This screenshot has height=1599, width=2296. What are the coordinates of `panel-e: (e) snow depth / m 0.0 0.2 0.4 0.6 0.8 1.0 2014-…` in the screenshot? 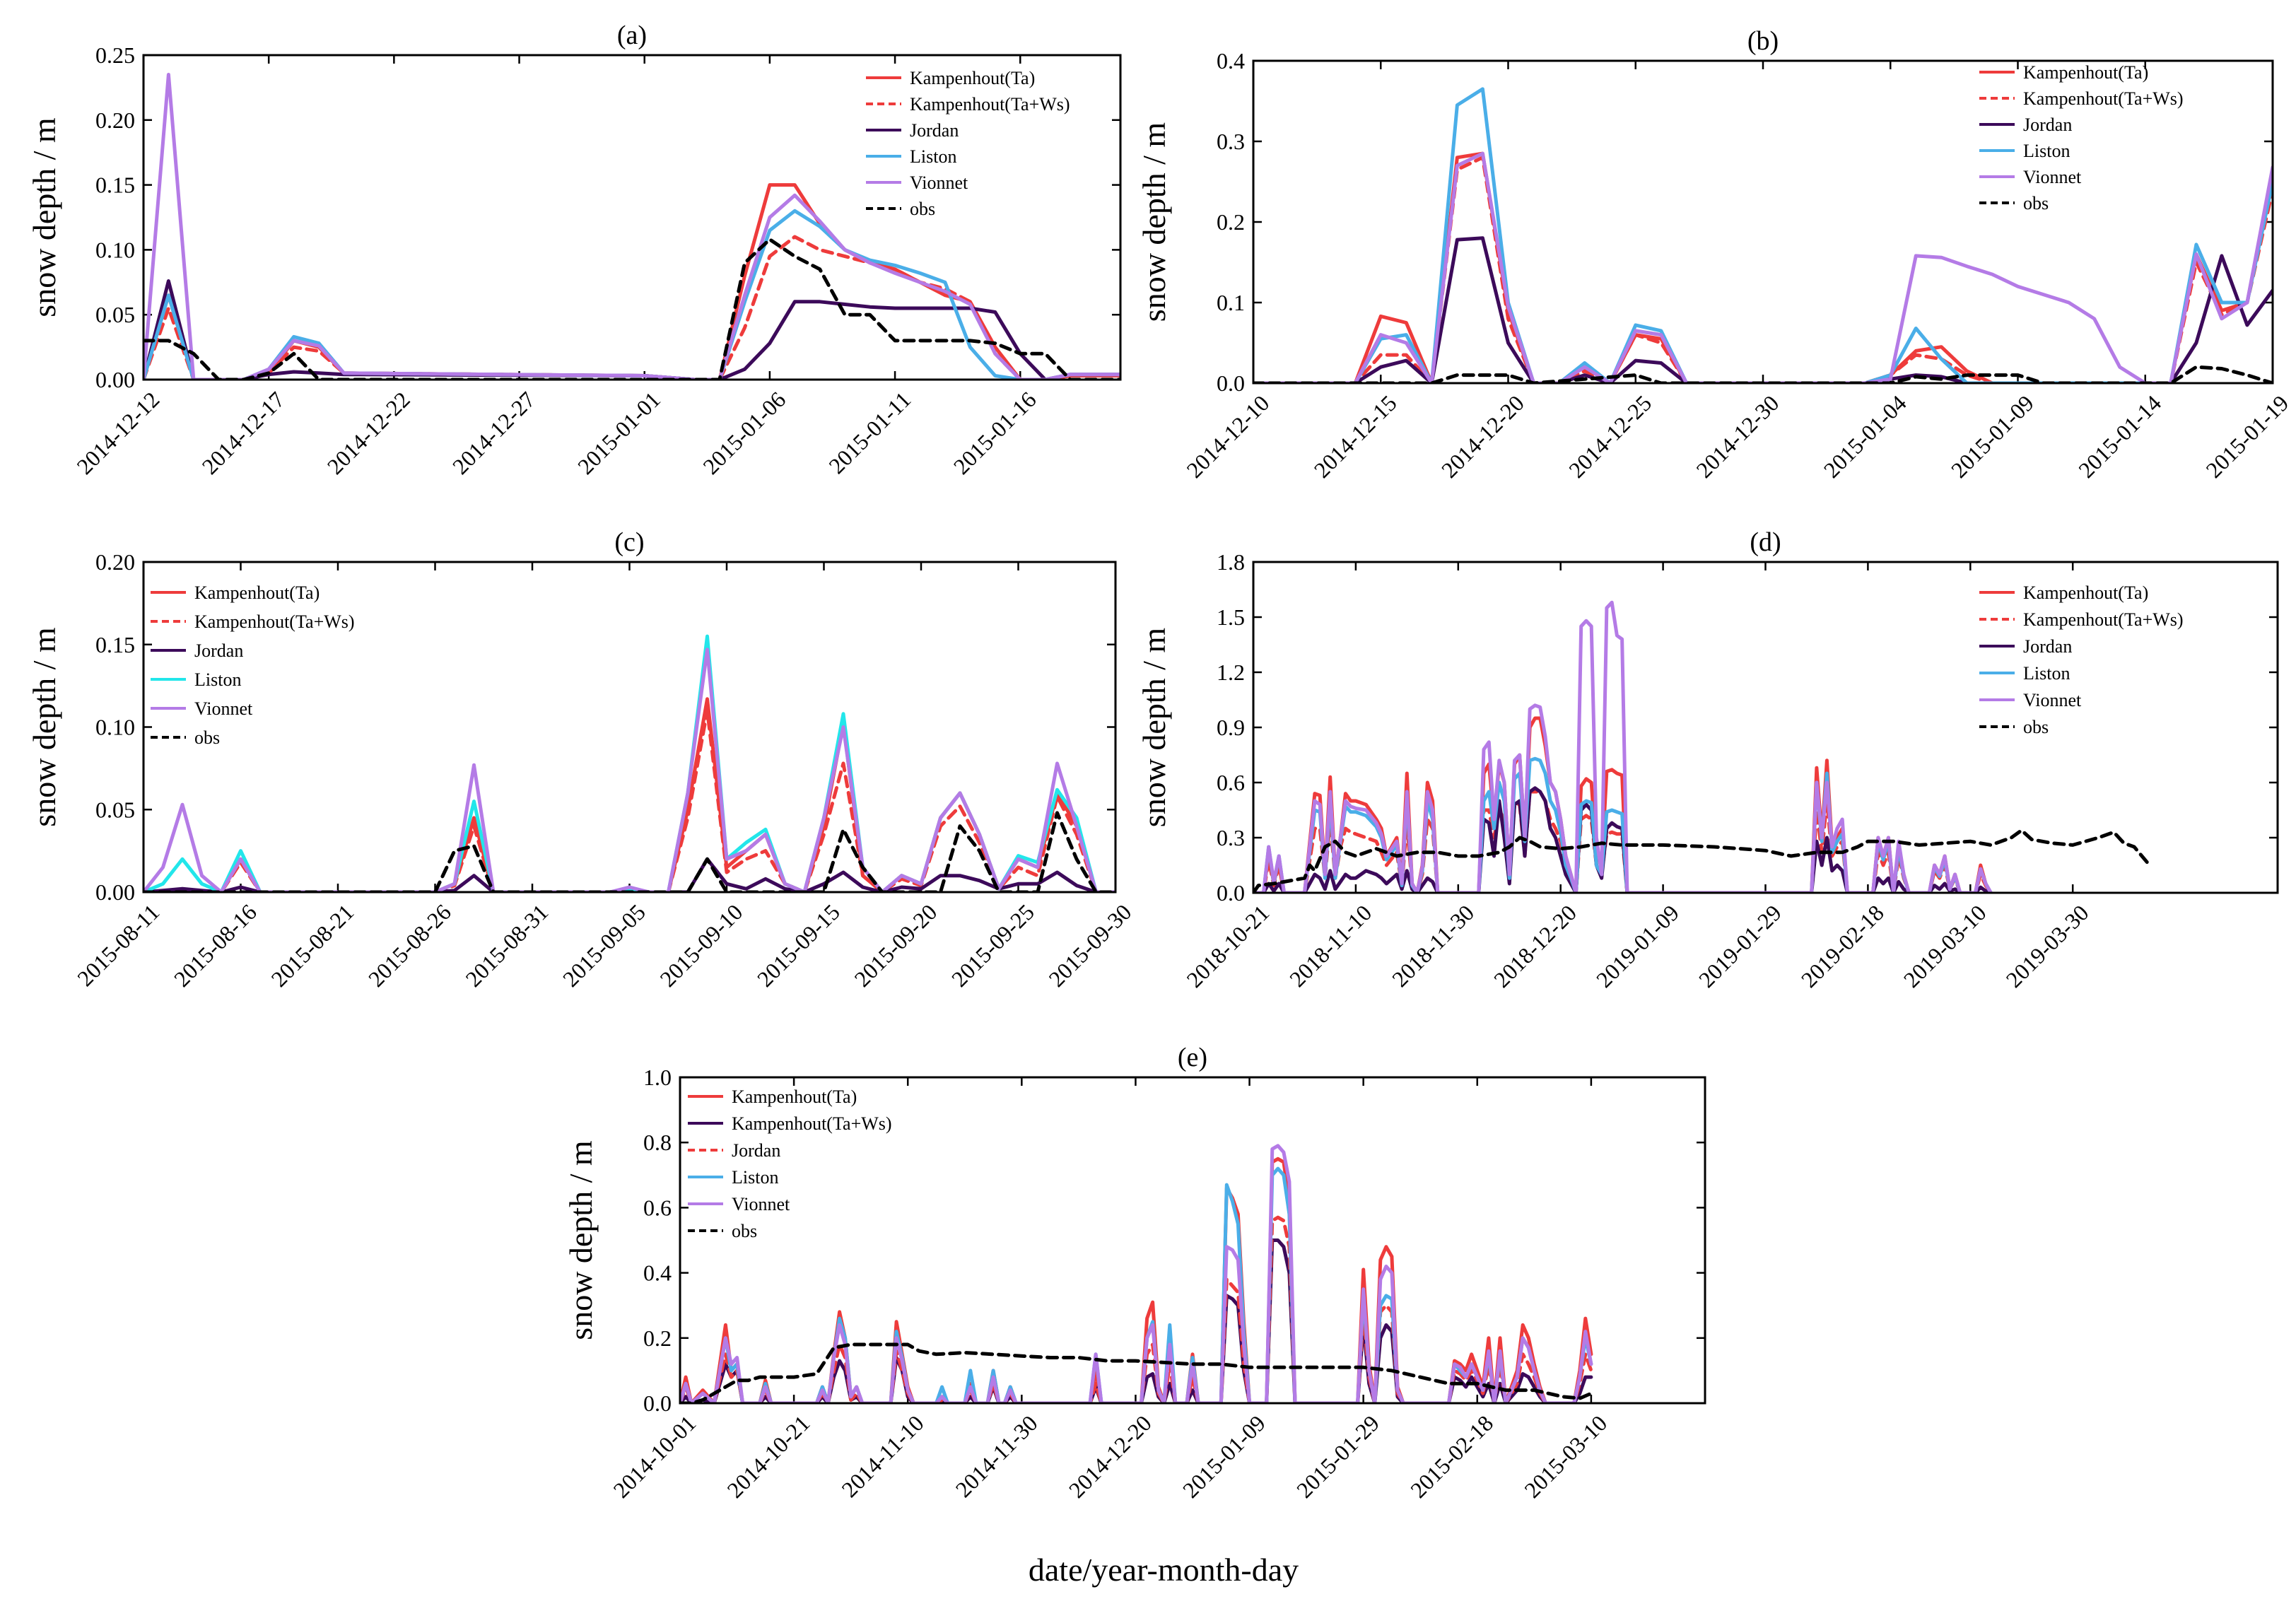 It's located at (1134, 1273).